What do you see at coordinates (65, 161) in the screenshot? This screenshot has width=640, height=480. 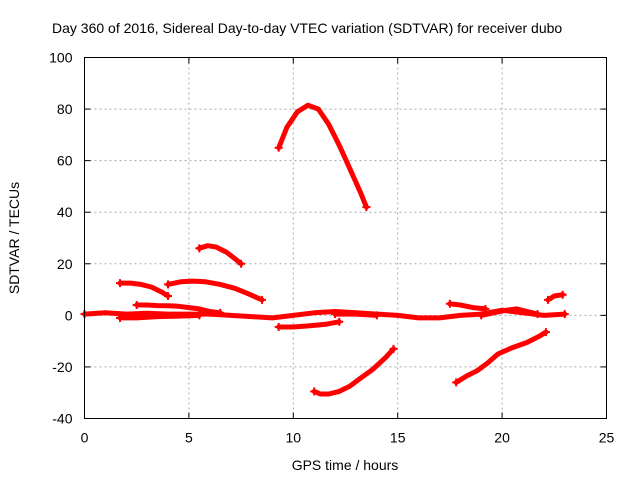 I see `y-tick-label: 60` at bounding box center [65, 161].